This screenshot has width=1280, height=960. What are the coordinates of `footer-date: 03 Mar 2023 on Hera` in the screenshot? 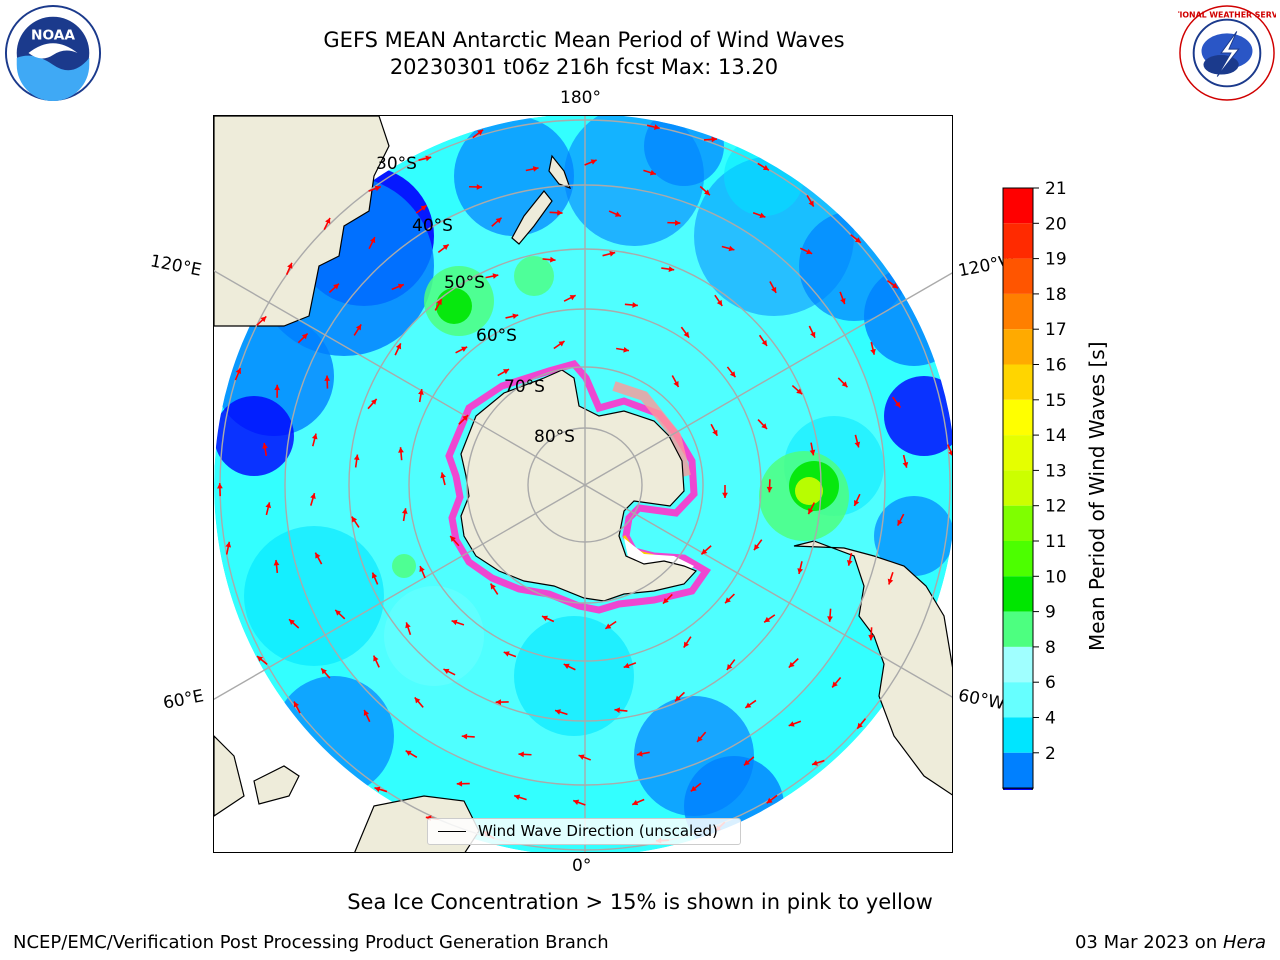 It's located at (1170, 942).